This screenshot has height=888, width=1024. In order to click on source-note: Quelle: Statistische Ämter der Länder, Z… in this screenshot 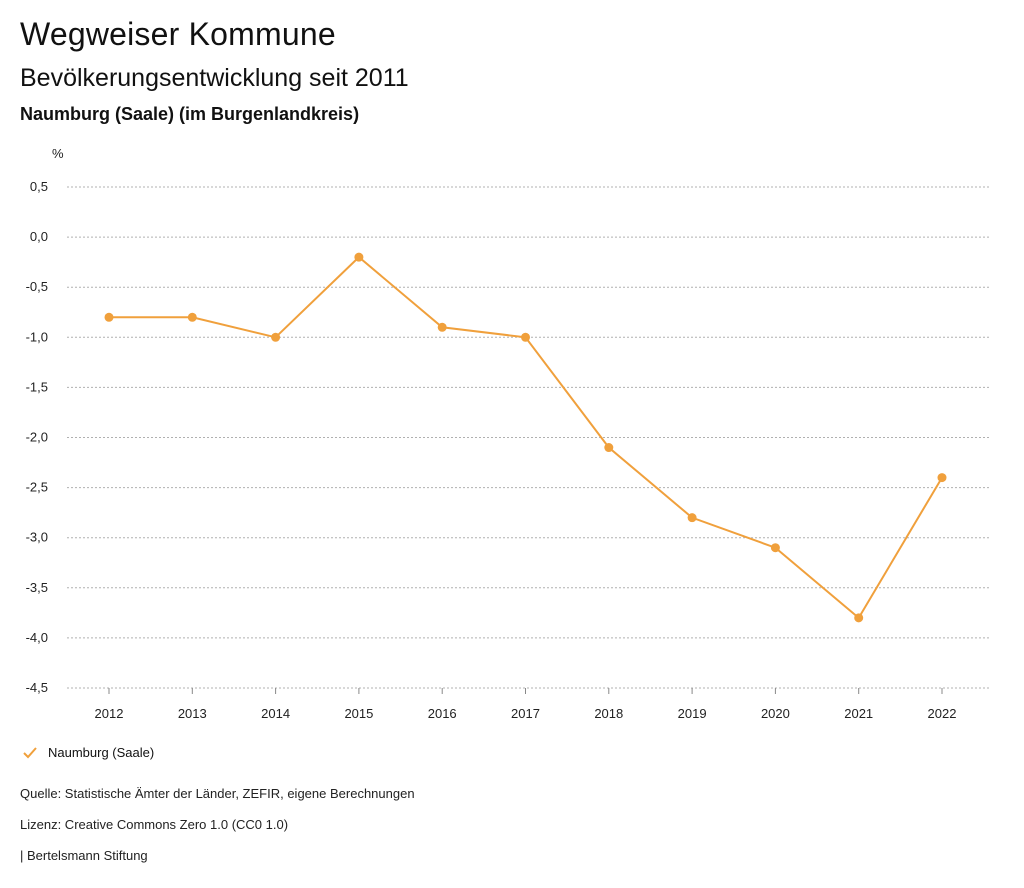, I will do `click(217, 793)`.